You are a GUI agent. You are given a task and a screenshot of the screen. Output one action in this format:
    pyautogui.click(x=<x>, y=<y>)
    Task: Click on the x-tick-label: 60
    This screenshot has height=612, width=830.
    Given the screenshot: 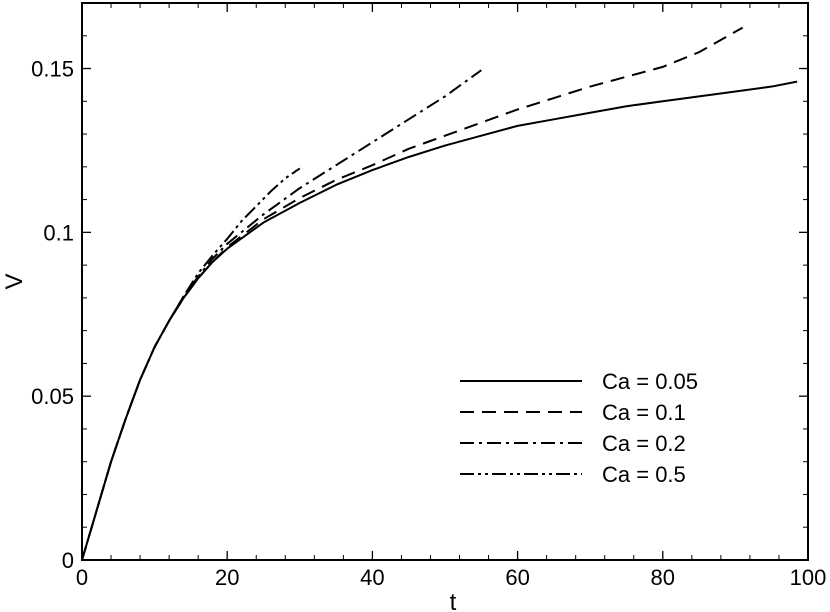 What is the action you would take?
    pyautogui.click(x=517, y=577)
    